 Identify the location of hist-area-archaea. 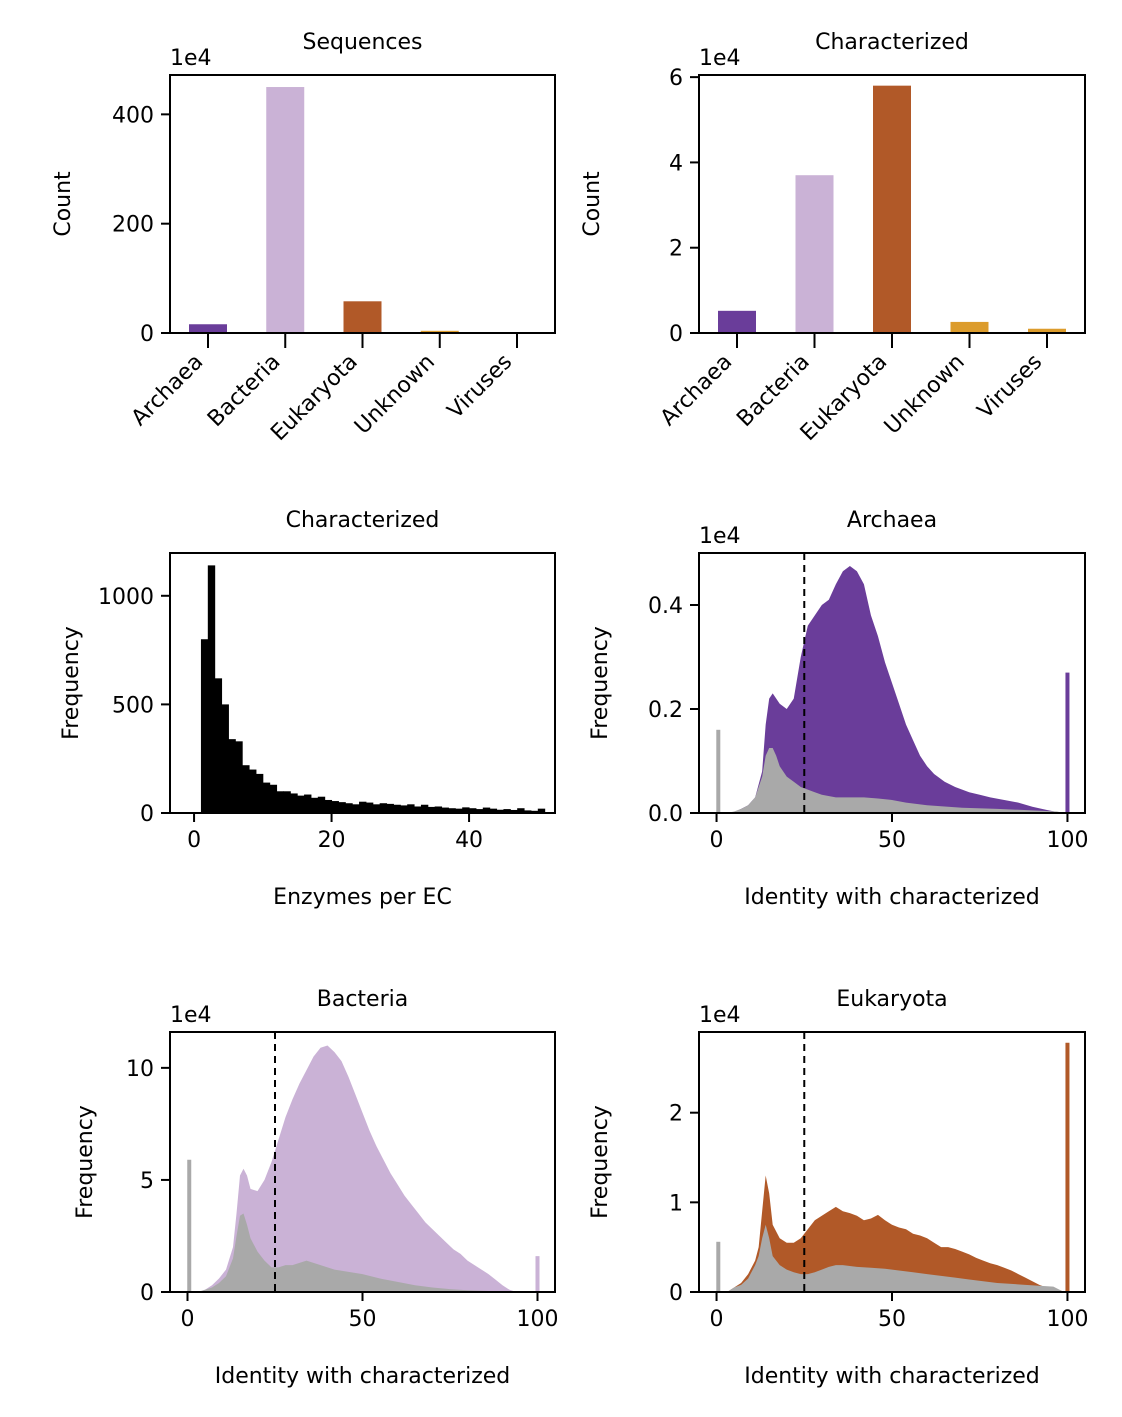
(895, 689).